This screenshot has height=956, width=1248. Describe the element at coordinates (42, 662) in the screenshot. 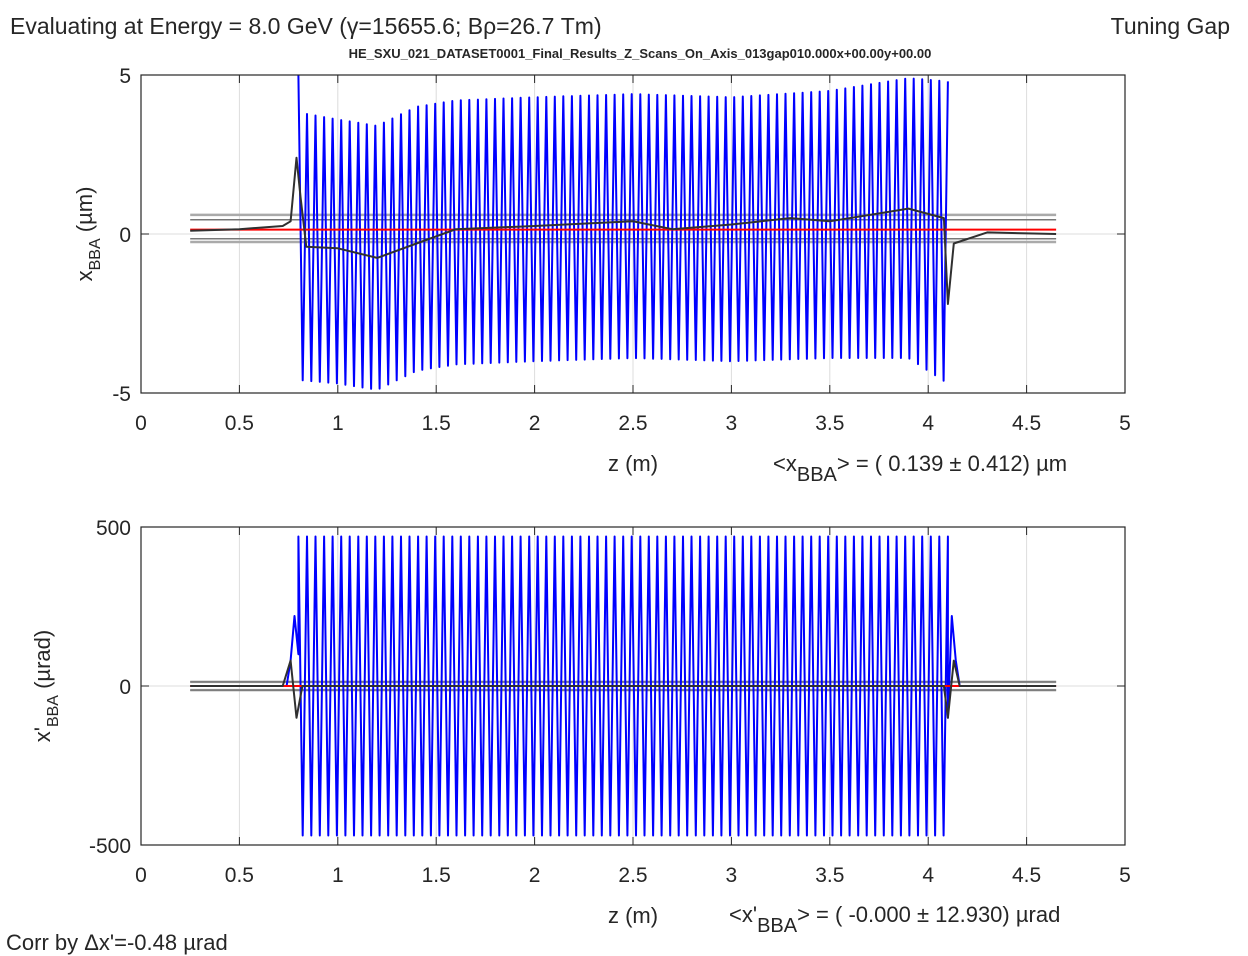

I see `xp-bba-ylabel-unit: (µrad)` at that location.